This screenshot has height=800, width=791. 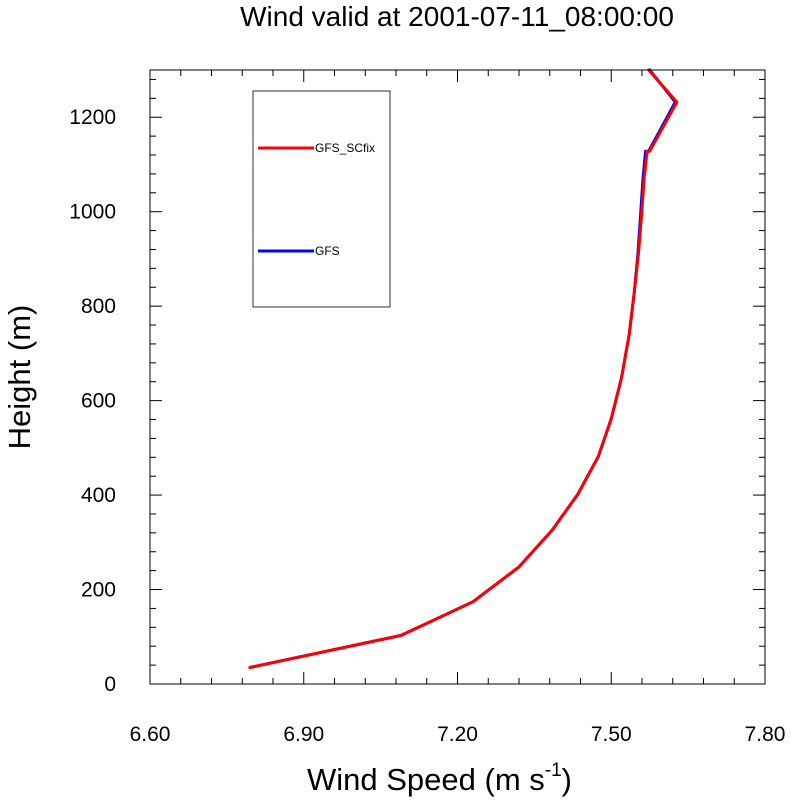 I want to click on legend-label-gfs: GFS, so click(x=327, y=251).